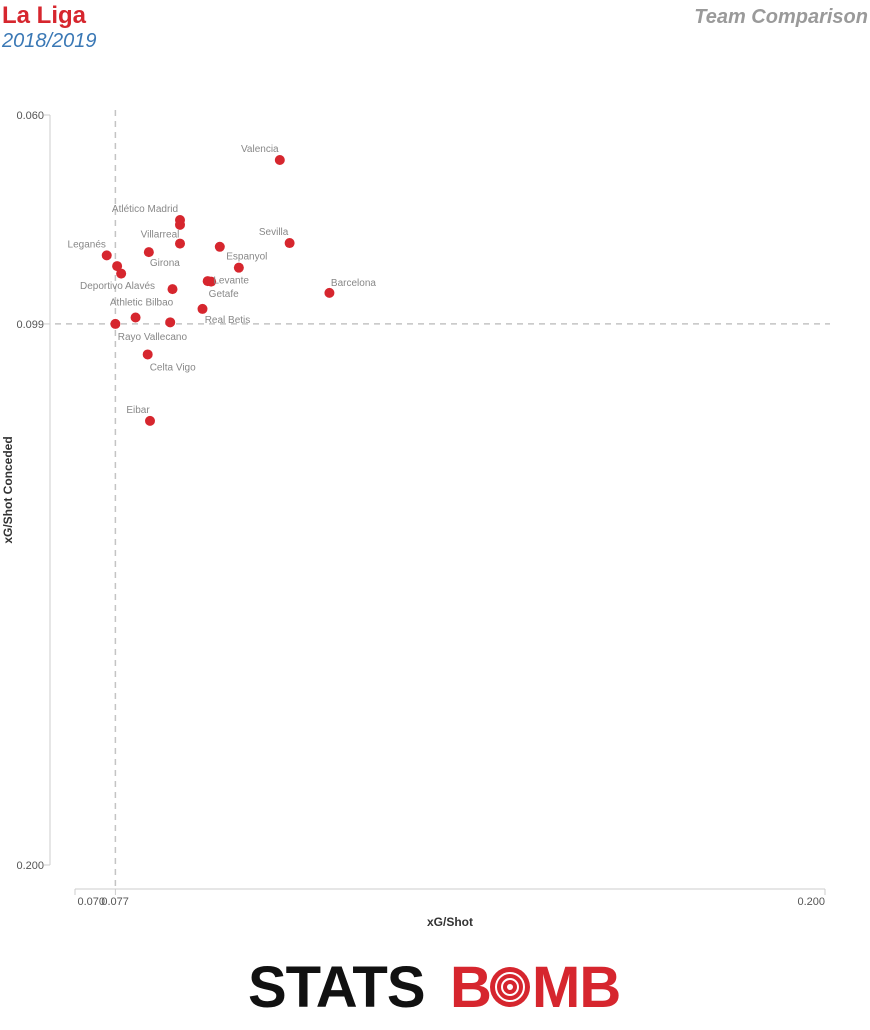 The width and height of the screenshot is (870, 1030). What do you see at coordinates (470, 988) in the screenshot?
I see `logo-text-b: B` at bounding box center [470, 988].